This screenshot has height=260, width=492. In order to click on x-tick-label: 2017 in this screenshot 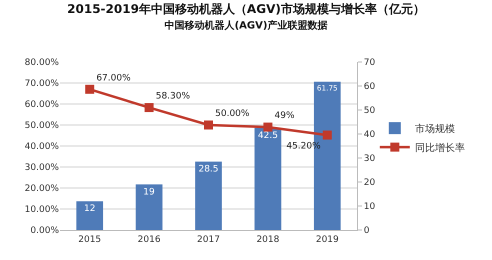, I will do `click(208, 239)`.